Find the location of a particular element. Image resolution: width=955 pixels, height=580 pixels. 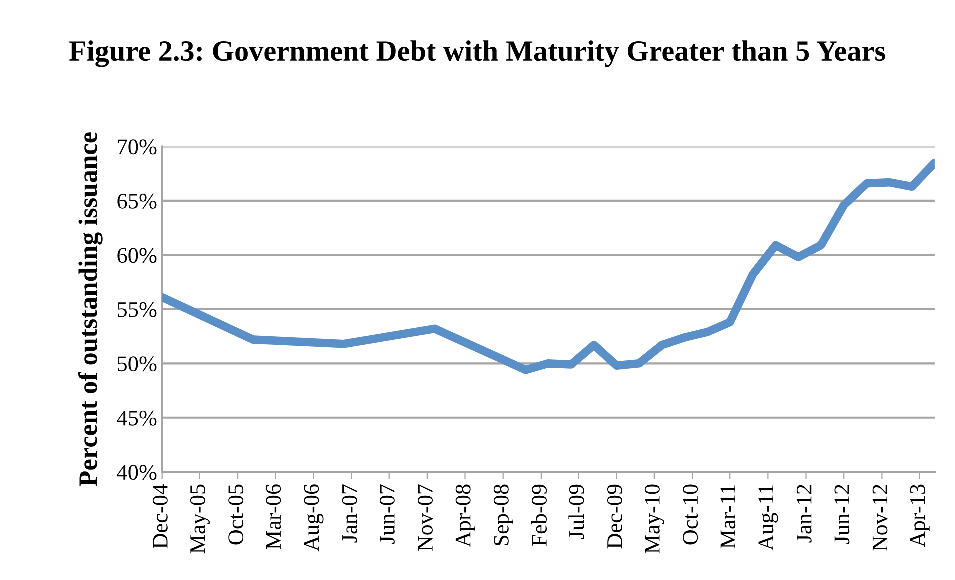

x-tick-label: Mar-11 is located at coordinates (728, 517).